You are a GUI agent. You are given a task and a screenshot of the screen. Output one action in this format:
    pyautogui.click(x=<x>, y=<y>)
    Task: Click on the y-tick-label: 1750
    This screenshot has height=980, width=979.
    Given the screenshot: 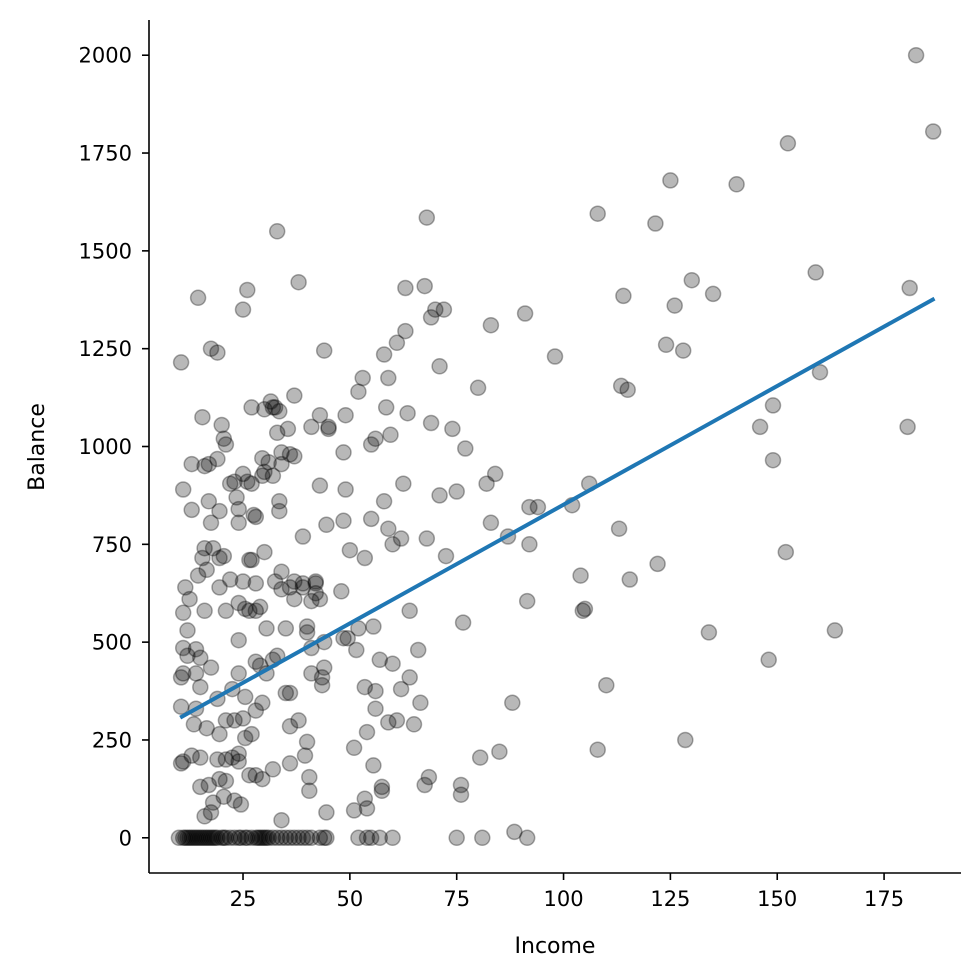 What is the action you would take?
    pyautogui.click(x=105, y=154)
    